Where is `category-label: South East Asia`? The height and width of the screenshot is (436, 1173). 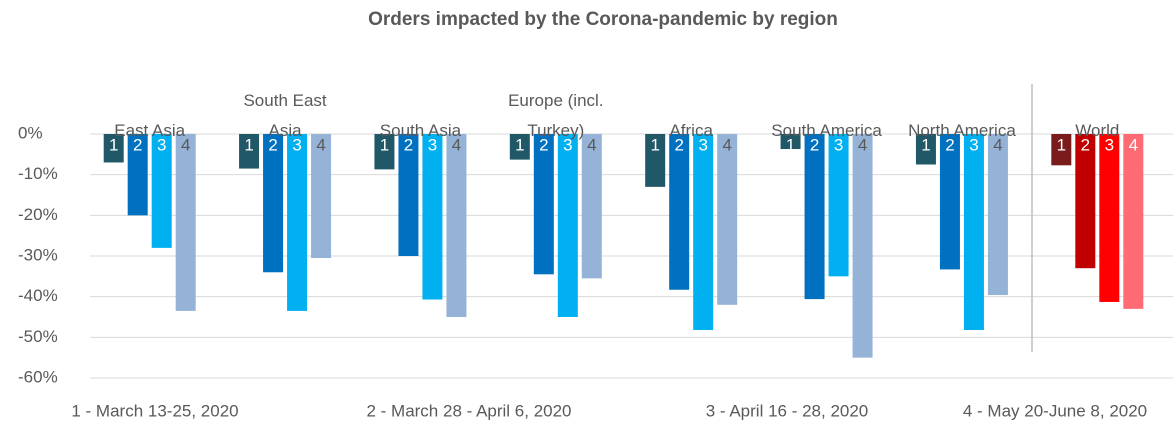
category-label: South East Asia is located at coordinates (285, 115).